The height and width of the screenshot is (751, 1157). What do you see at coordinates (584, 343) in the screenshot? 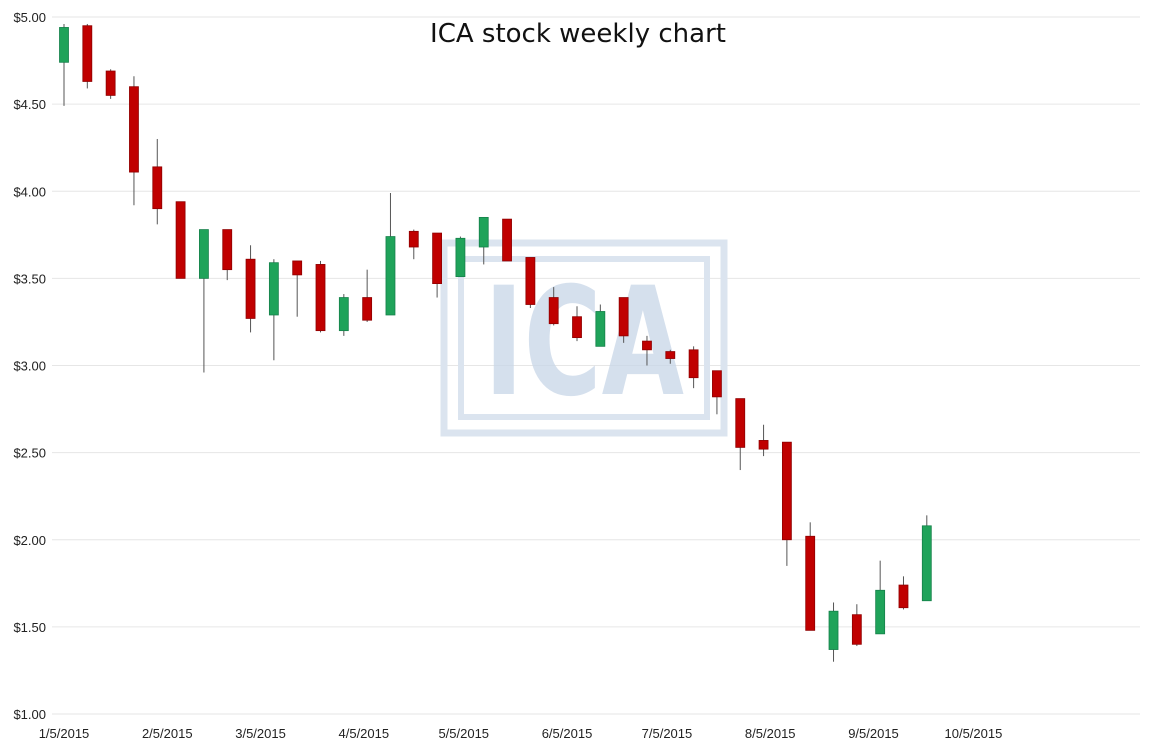
I see `watermark-text: ICA` at bounding box center [584, 343].